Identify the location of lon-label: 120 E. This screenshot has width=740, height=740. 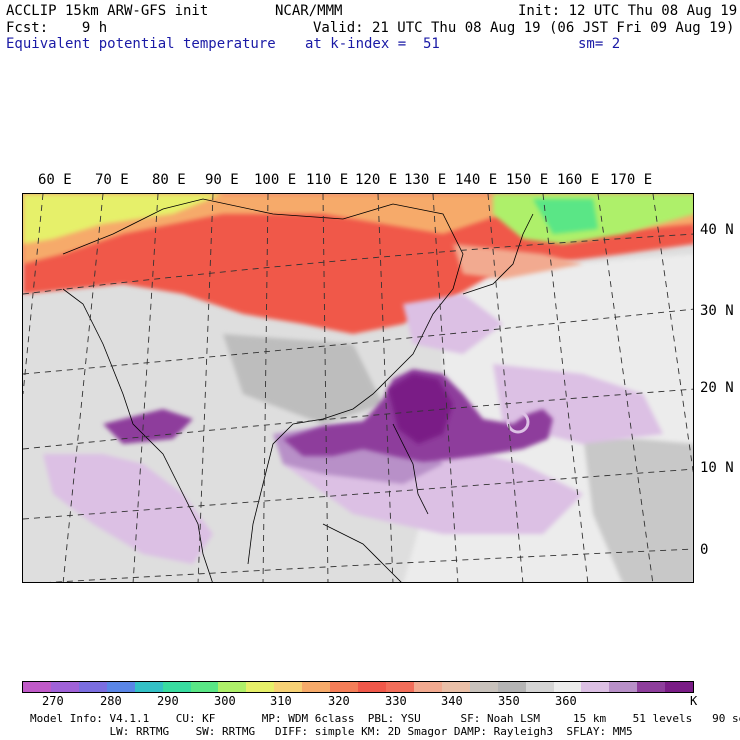
(376, 180).